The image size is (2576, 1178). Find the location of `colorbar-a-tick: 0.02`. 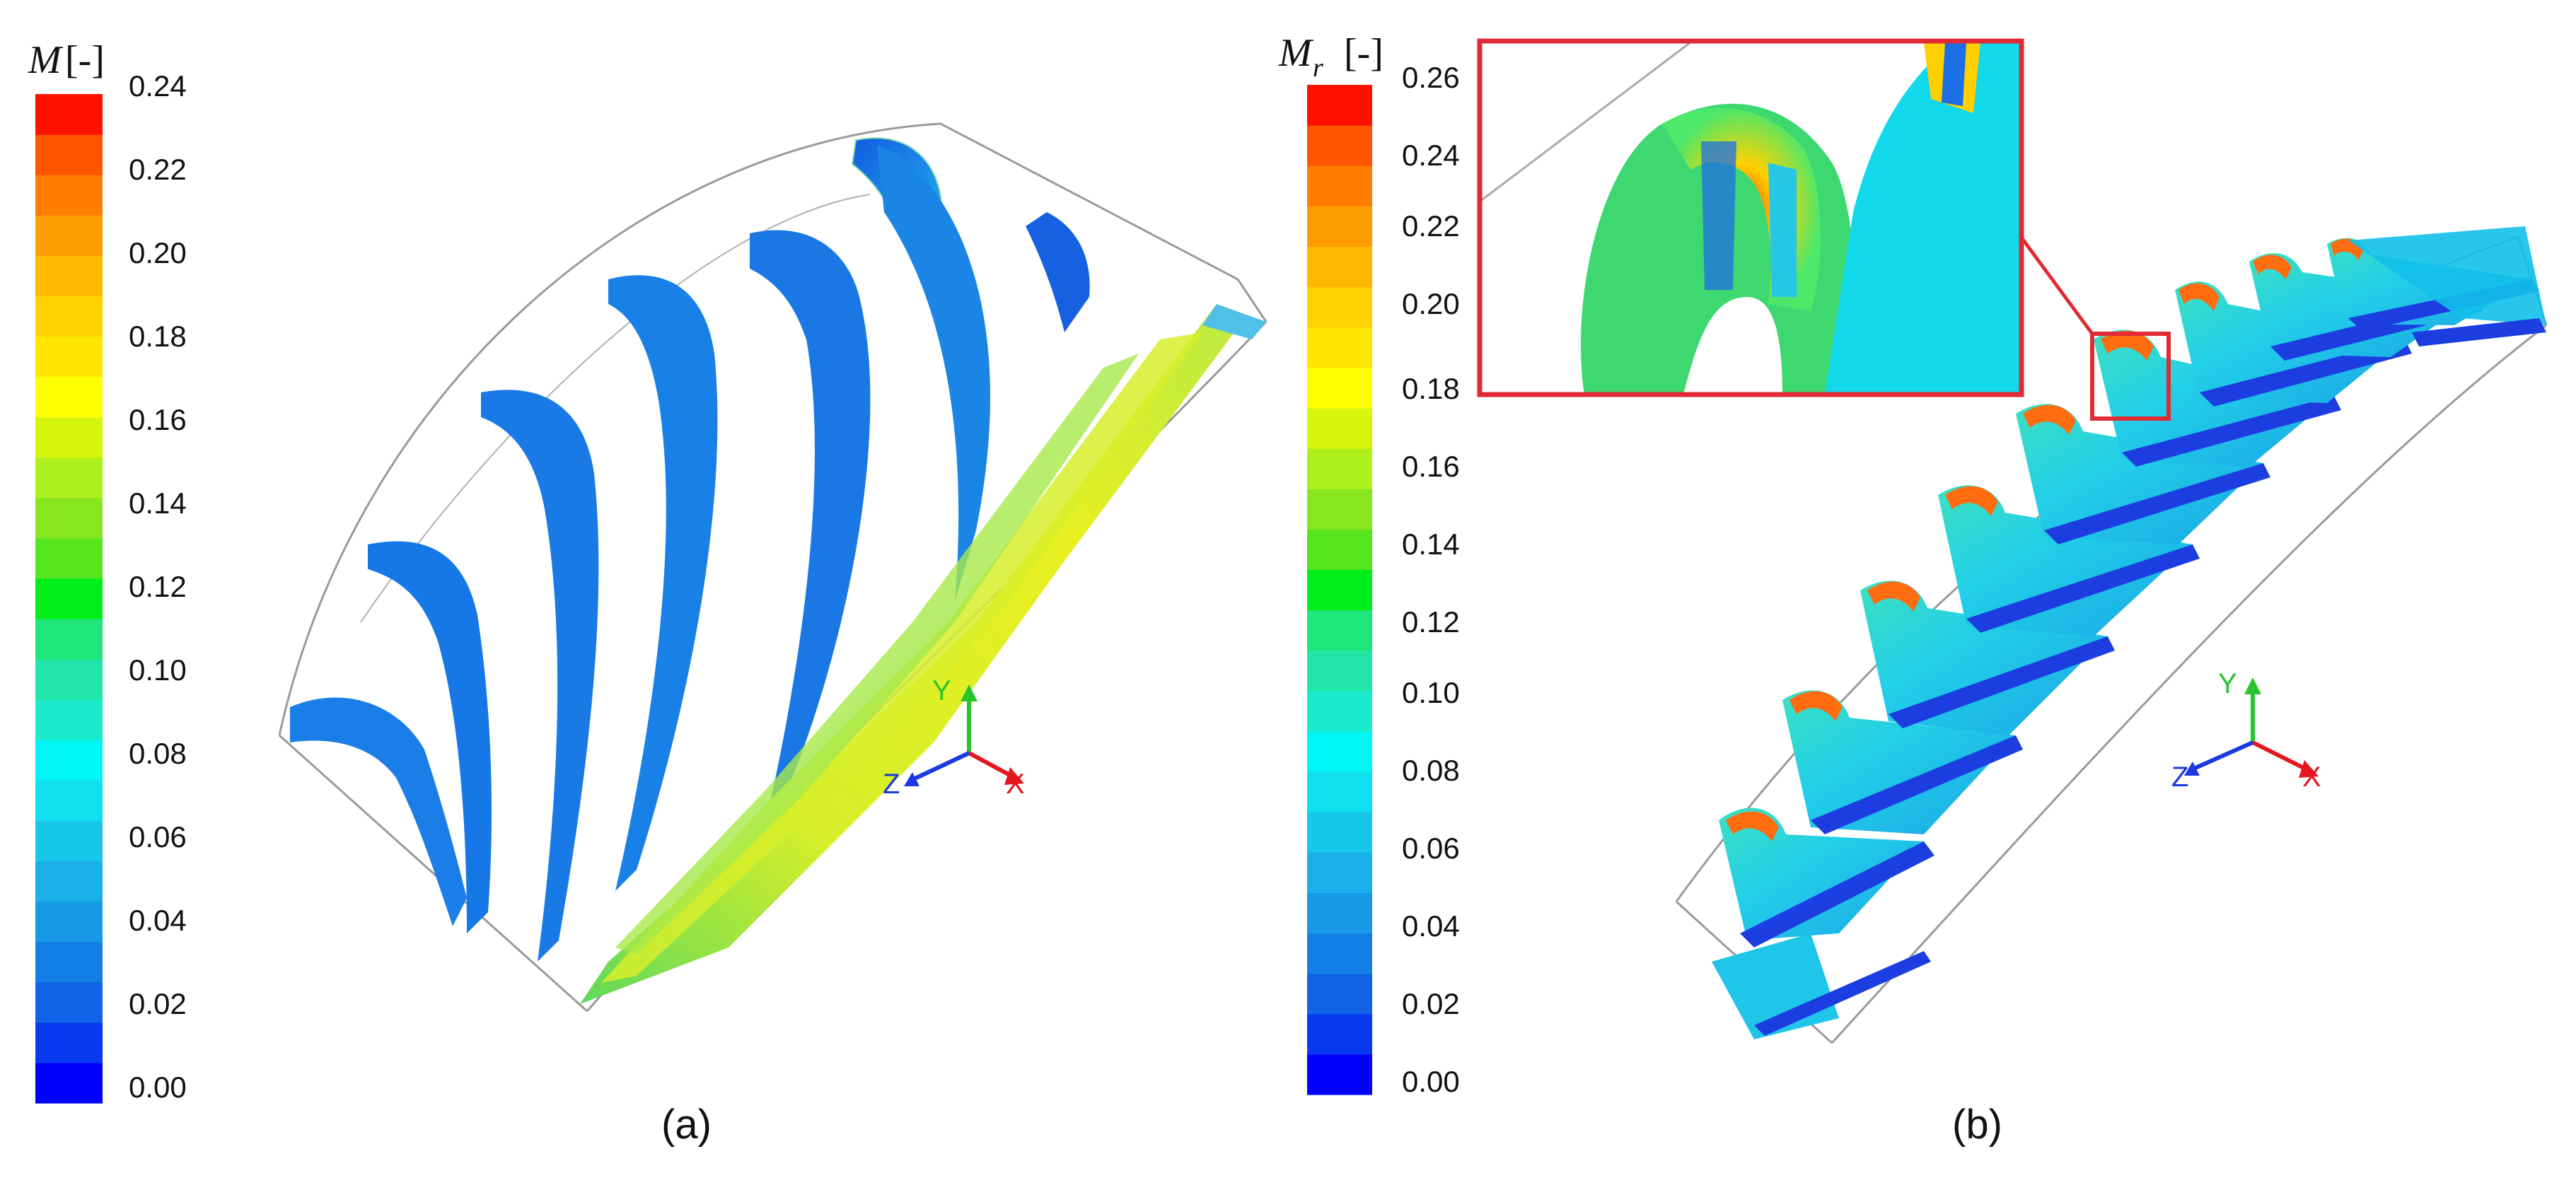

colorbar-a-tick: 0.02 is located at coordinates (158, 1003).